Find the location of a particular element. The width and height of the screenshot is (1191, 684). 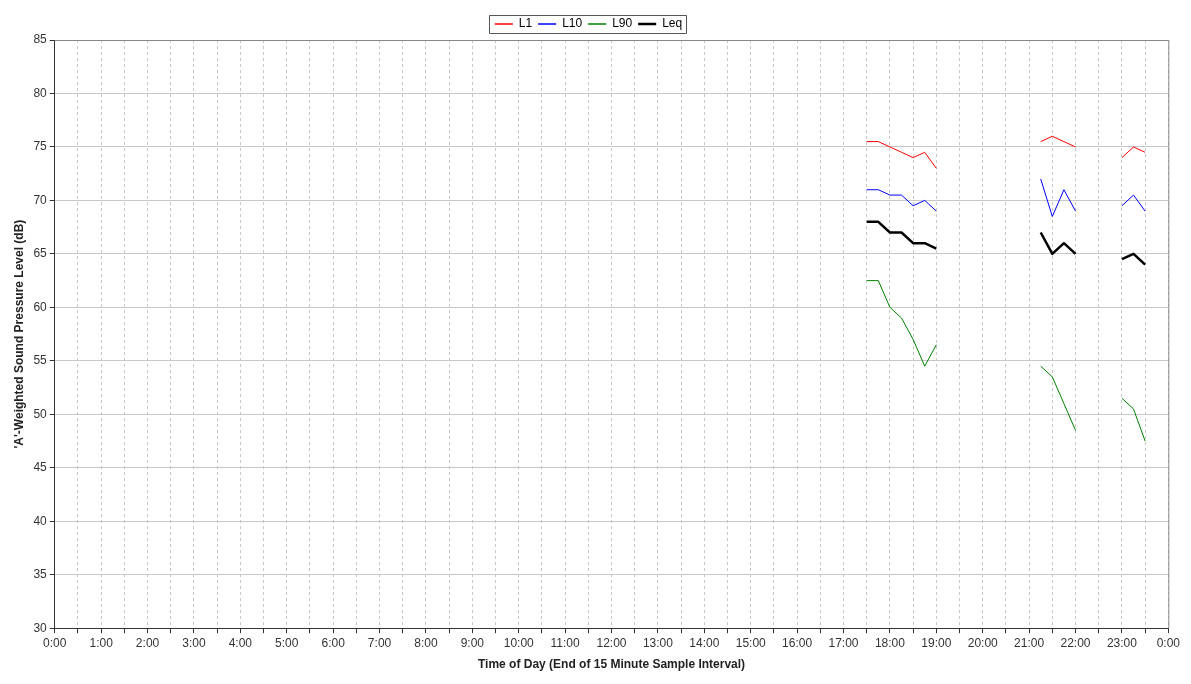

x-tick-label: 7:00 is located at coordinates (379, 642).